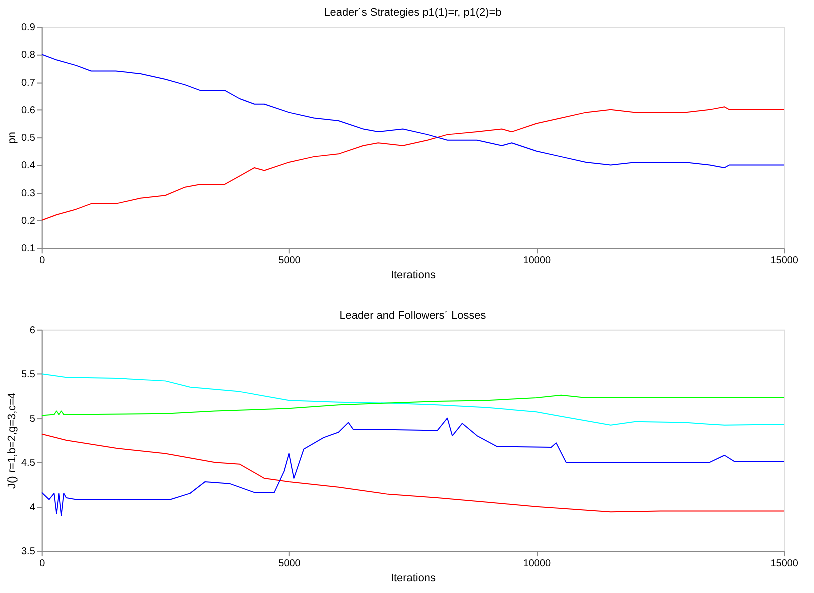 This screenshot has width=814, height=593. I want to click on y-tick-label: 0.8, so click(29, 56).